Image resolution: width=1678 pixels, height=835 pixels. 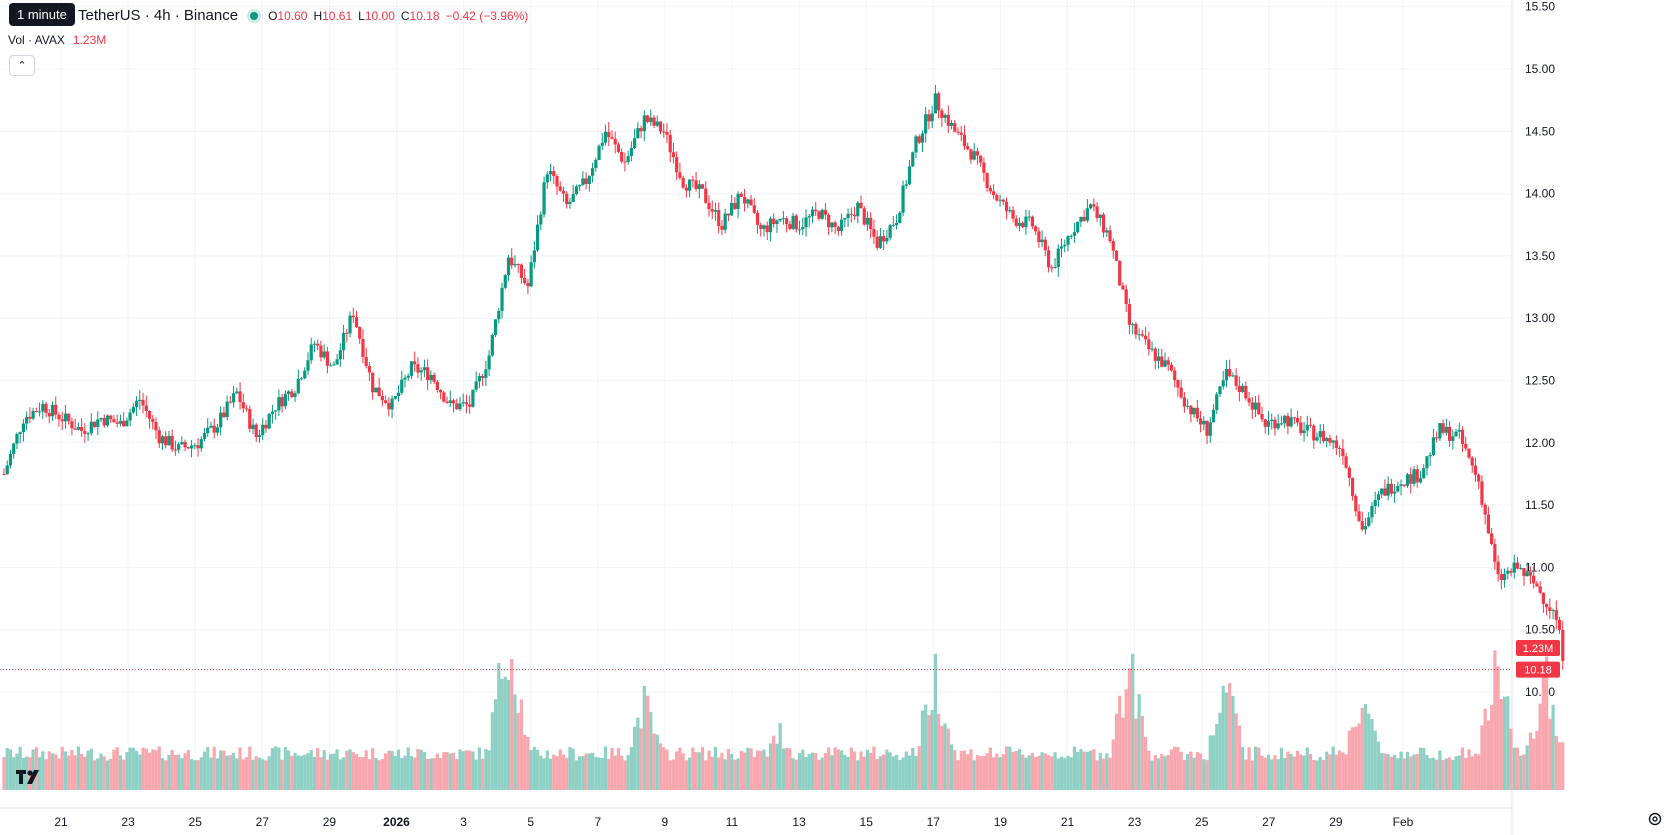 I want to click on x-tick-label: 15, so click(x=867, y=822).